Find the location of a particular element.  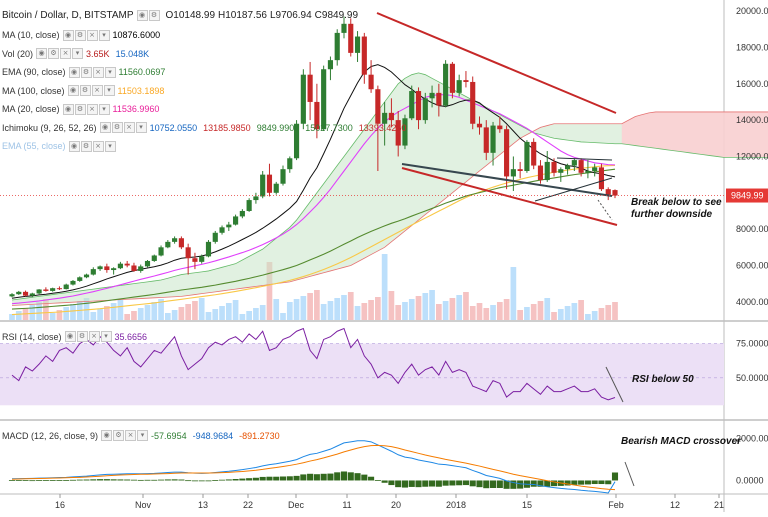

ohlc-low: L9706.94 is located at coordinates (290, 15).